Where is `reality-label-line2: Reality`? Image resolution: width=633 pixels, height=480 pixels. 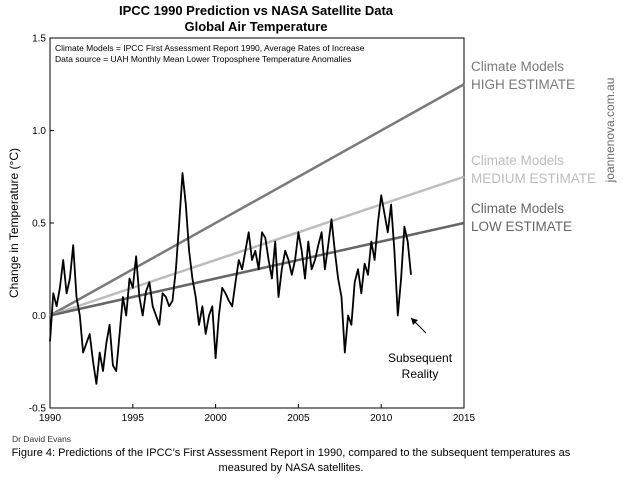
reality-label-line2: Reality is located at coordinates (420, 374).